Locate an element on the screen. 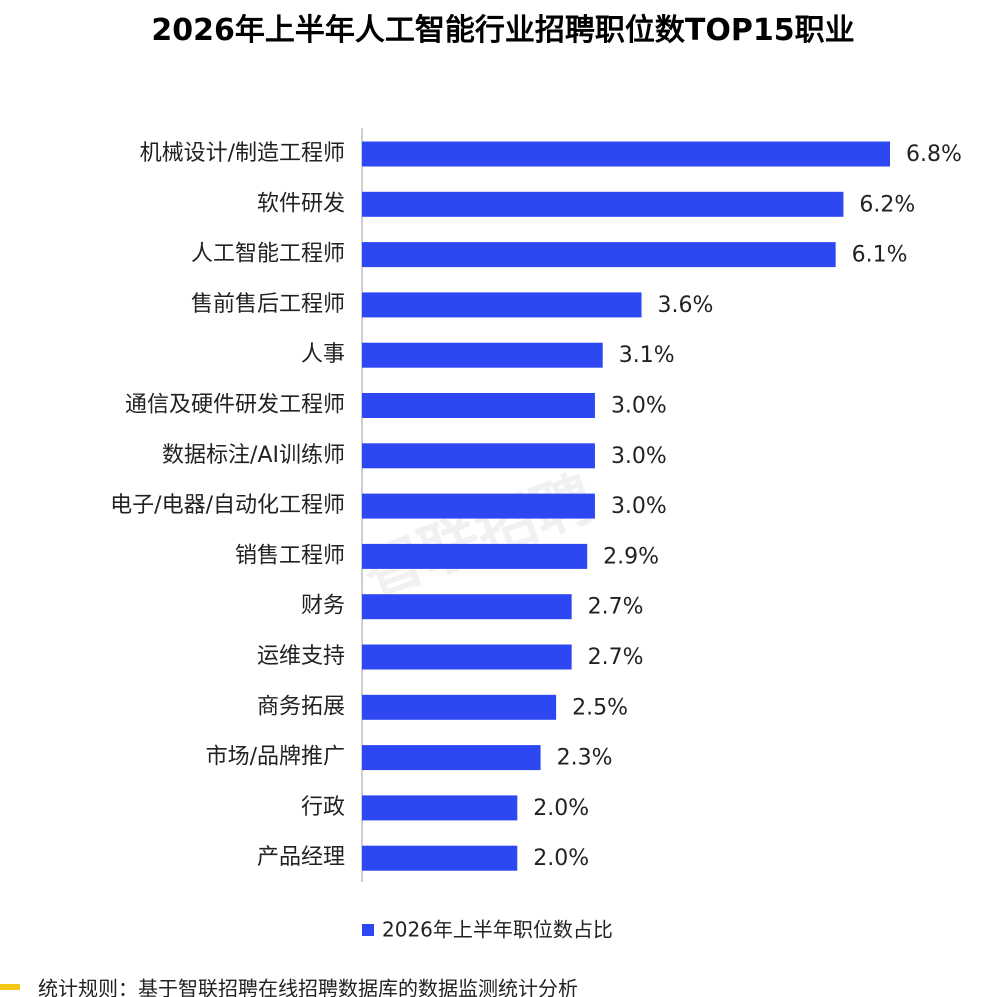 The height and width of the screenshot is (997, 1006). y-tick-label: 运维支持 is located at coordinates (301, 656).